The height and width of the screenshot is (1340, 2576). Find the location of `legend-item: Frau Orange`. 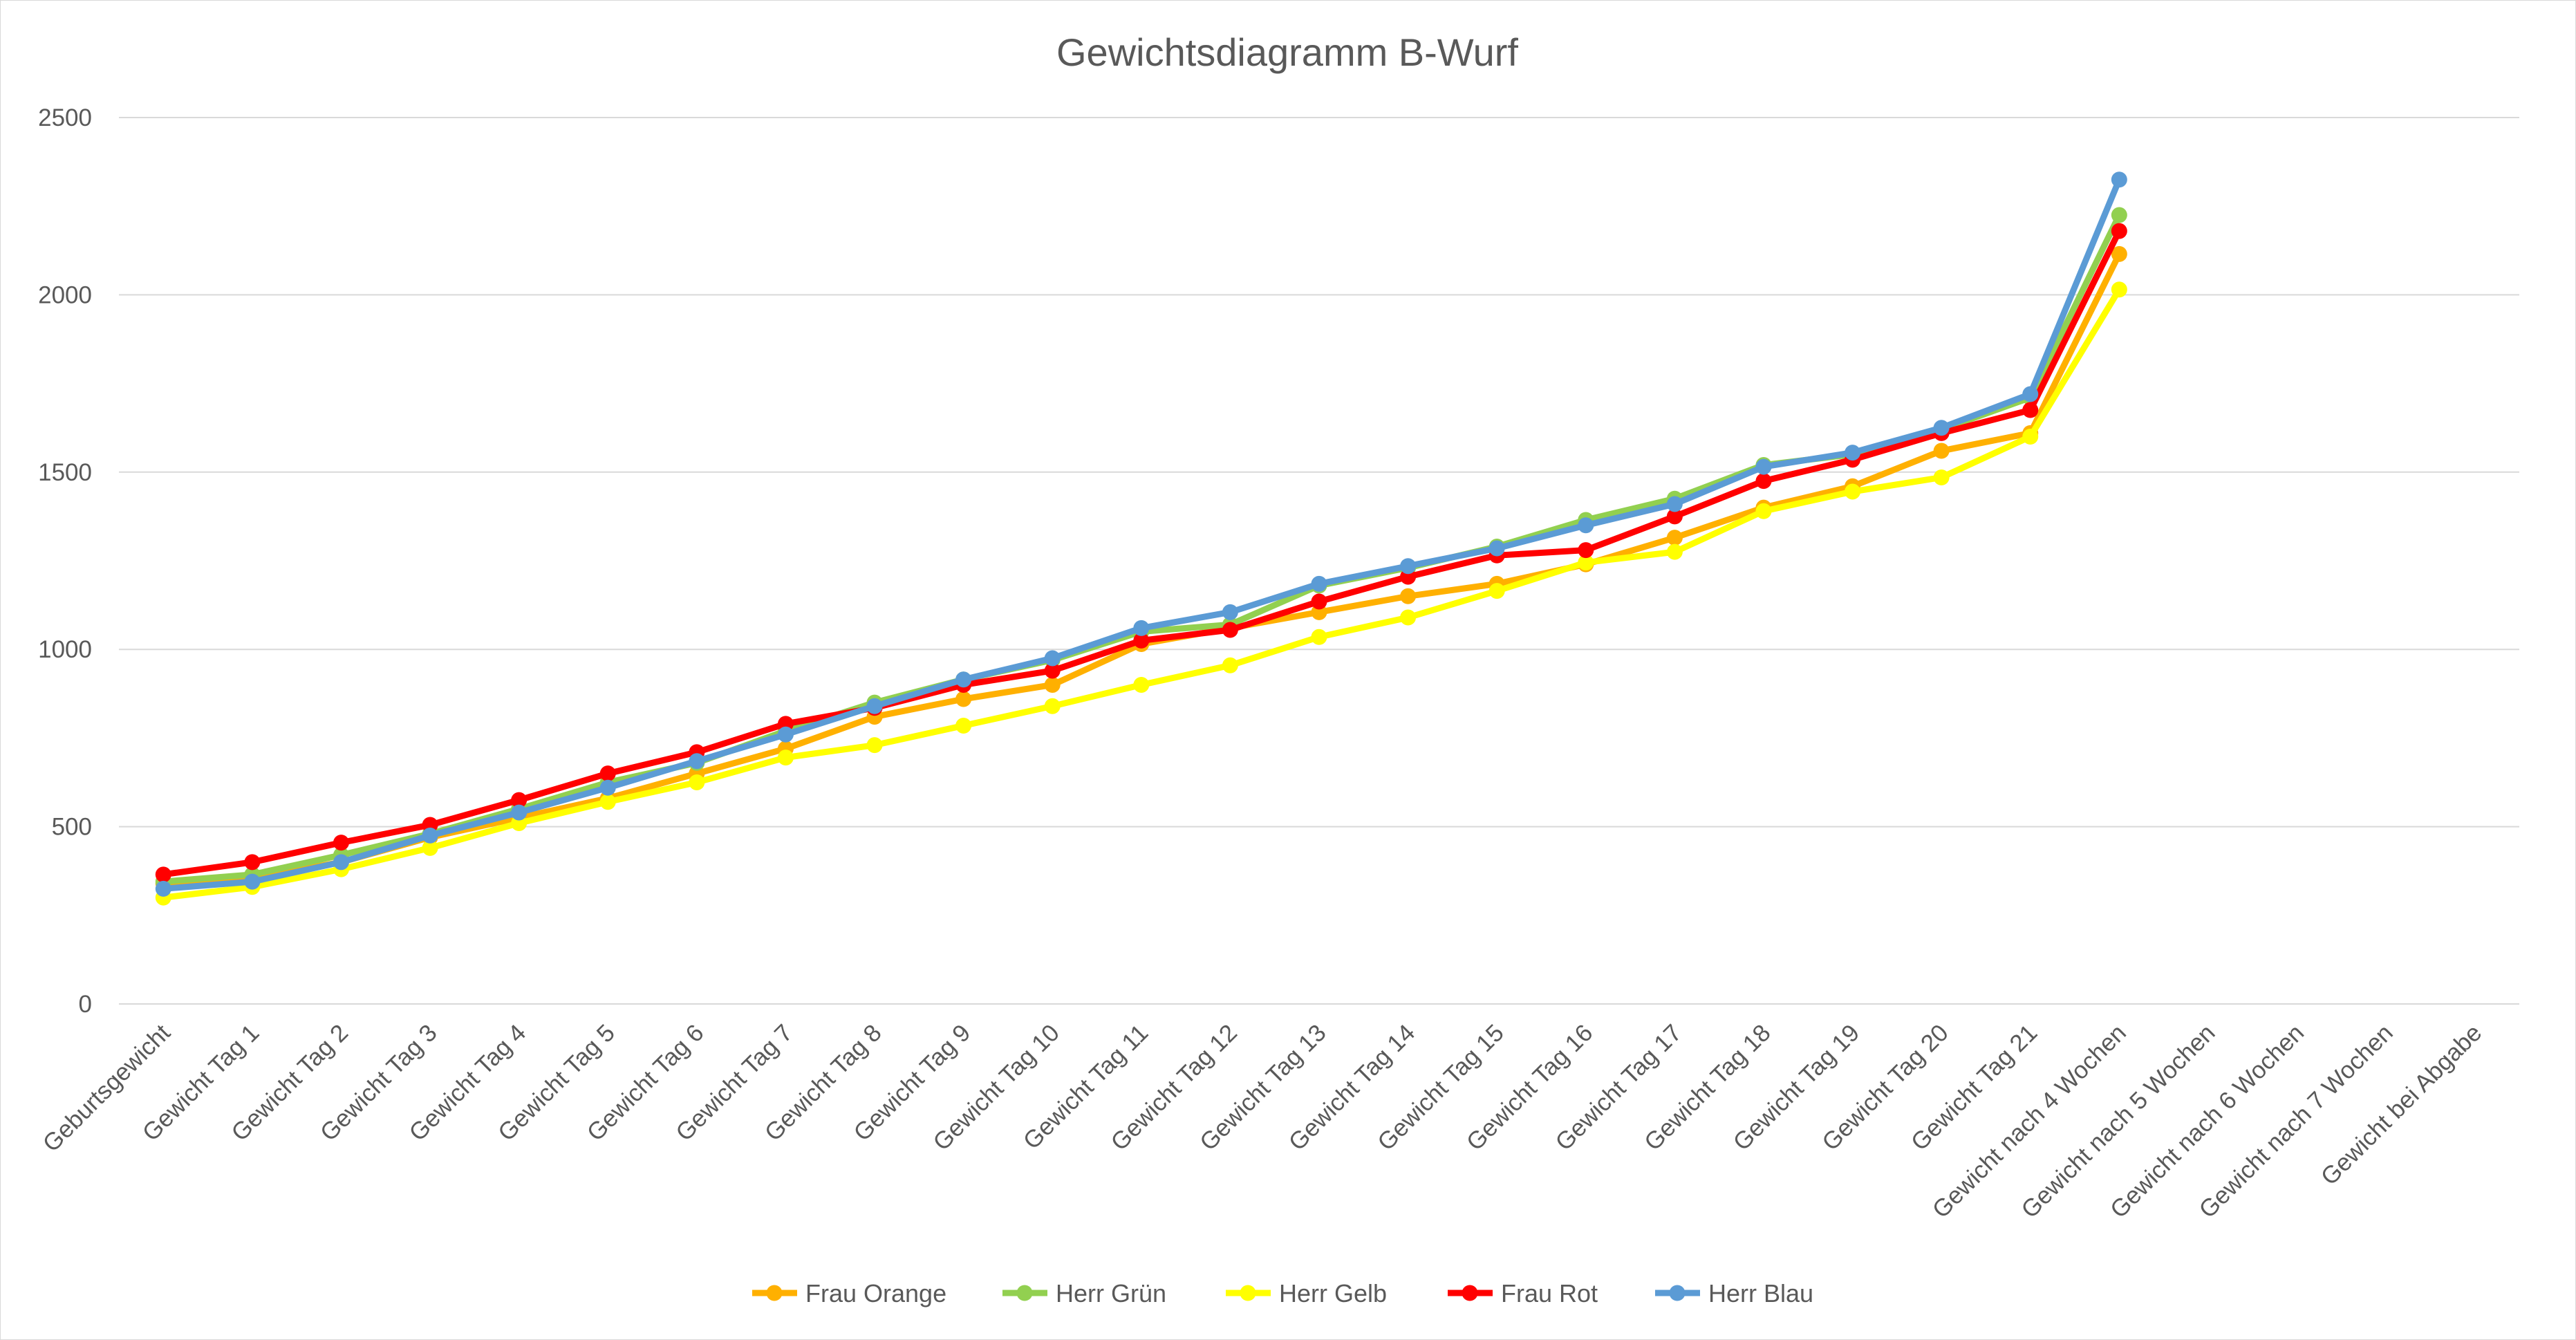

legend-item: Frau Orange is located at coordinates (849, 1293).